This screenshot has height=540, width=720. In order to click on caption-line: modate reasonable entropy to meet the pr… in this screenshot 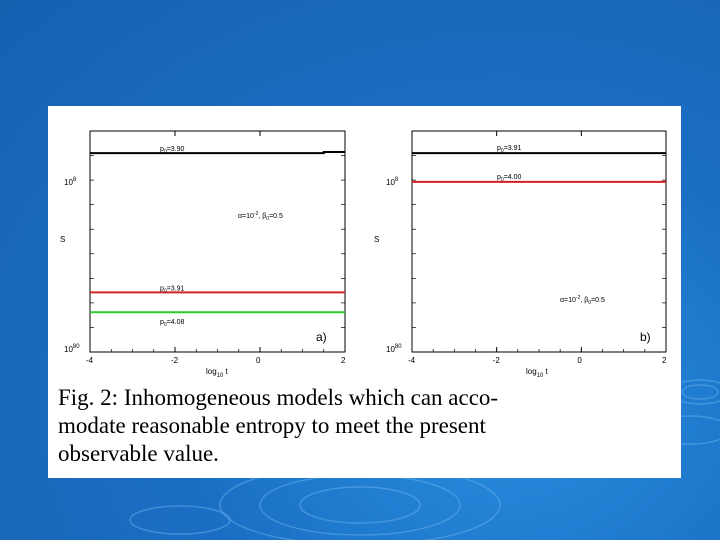, I will do `click(272, 425)`.